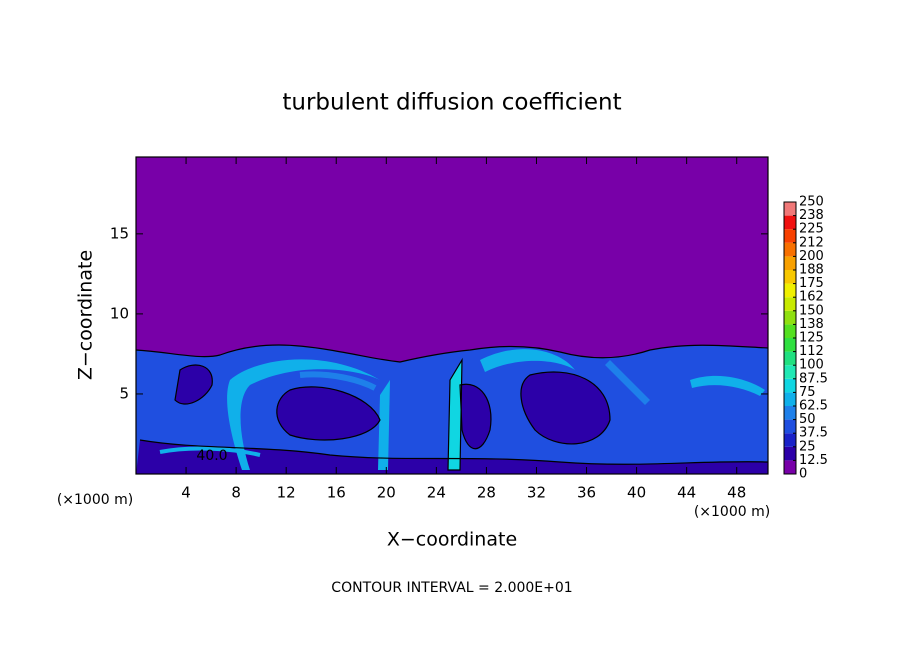 This screenshot has height=654, width=904. What do you see at coordinates (86, 315) in the screenshot?
I see `y-axis-label: Z−coordinate` at bounding box center [86, 315].